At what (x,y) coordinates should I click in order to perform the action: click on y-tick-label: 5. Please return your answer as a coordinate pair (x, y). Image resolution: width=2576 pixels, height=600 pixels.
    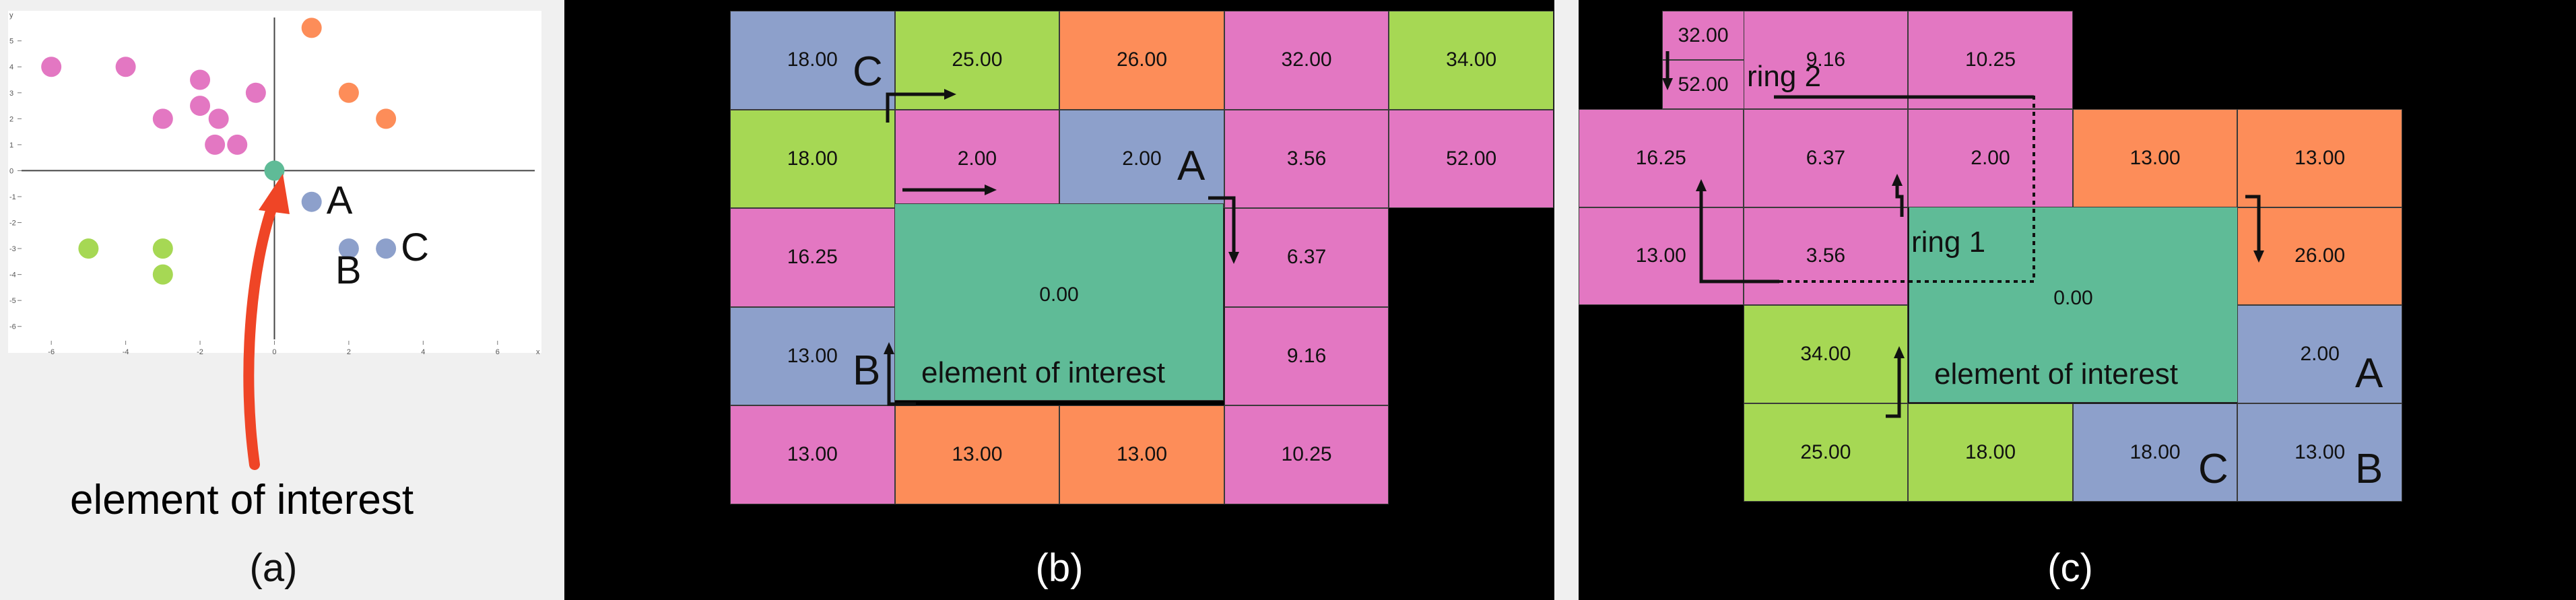
    Looking at the image, I should click on (11, 42).